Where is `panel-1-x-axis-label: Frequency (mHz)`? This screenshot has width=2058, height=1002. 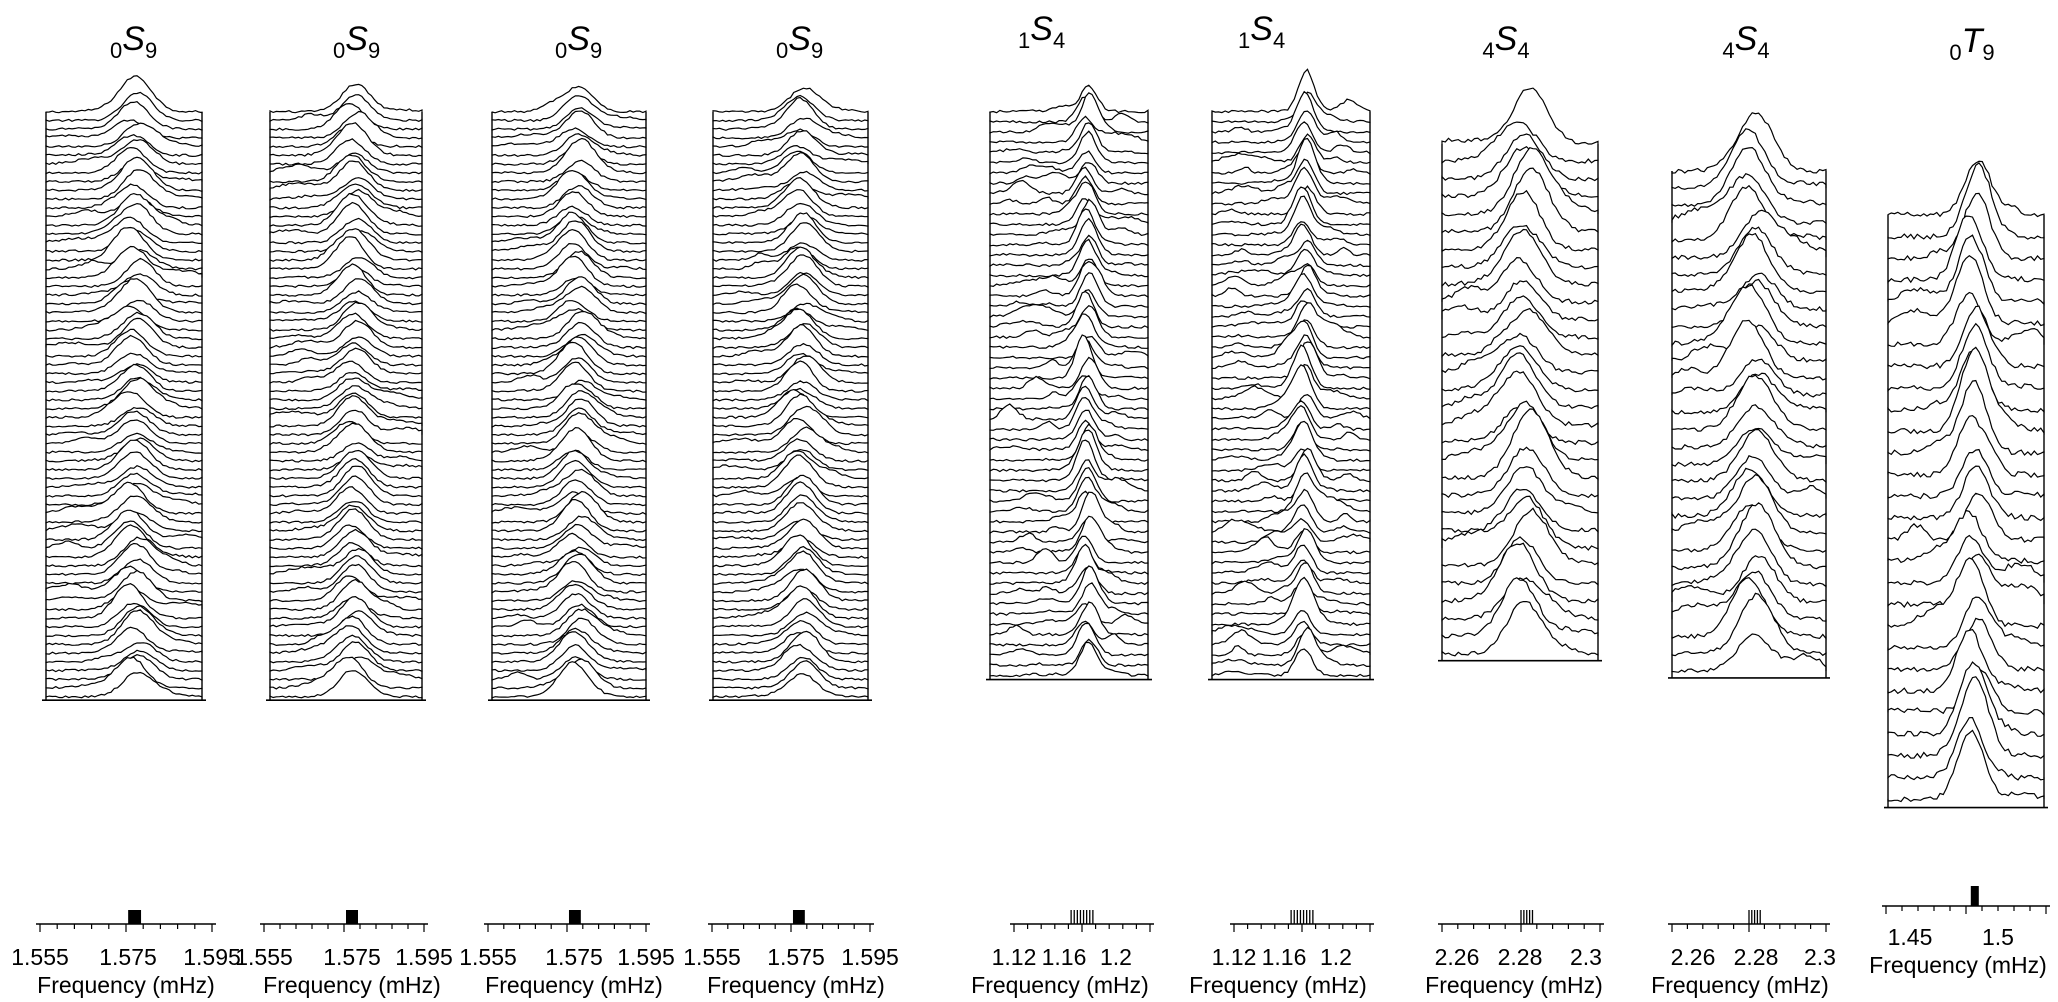 panel-1-x-axis-label: Frequency (mHz) is located at coordinates (126, 985).